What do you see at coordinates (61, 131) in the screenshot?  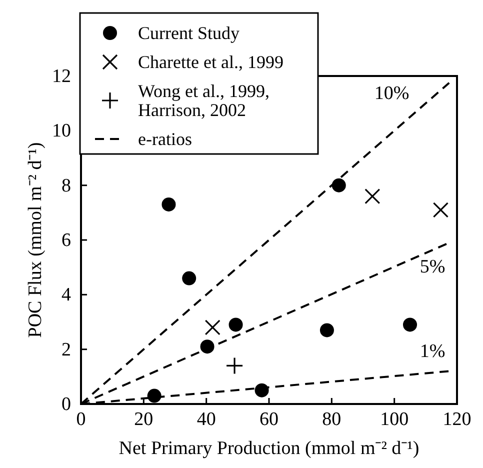 I see `y-tick-label: 10` at bounding box center [61, 131].